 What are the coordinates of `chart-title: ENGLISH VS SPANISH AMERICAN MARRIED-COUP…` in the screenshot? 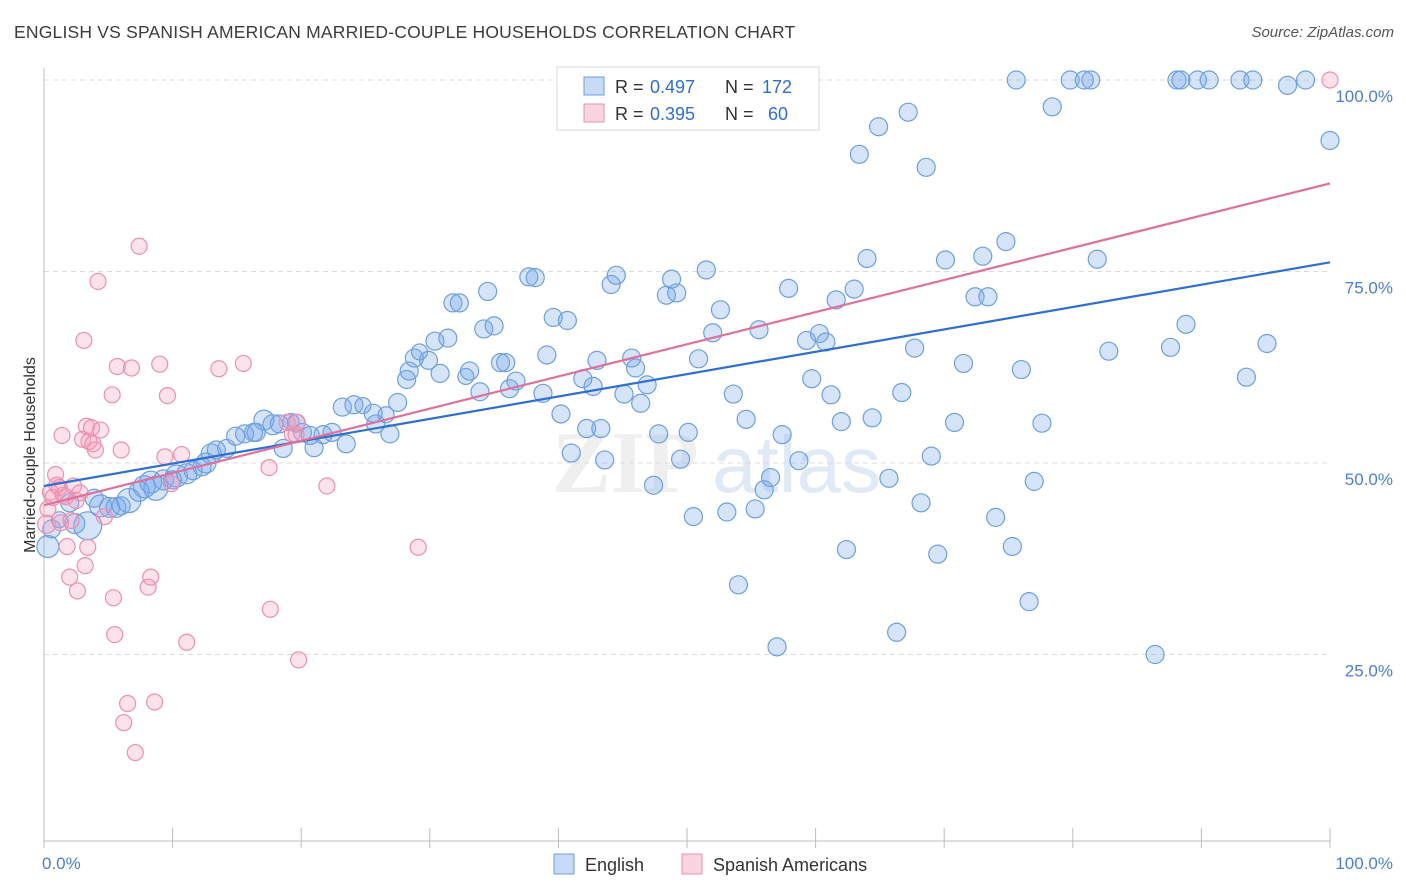 It's located at (405, 32).